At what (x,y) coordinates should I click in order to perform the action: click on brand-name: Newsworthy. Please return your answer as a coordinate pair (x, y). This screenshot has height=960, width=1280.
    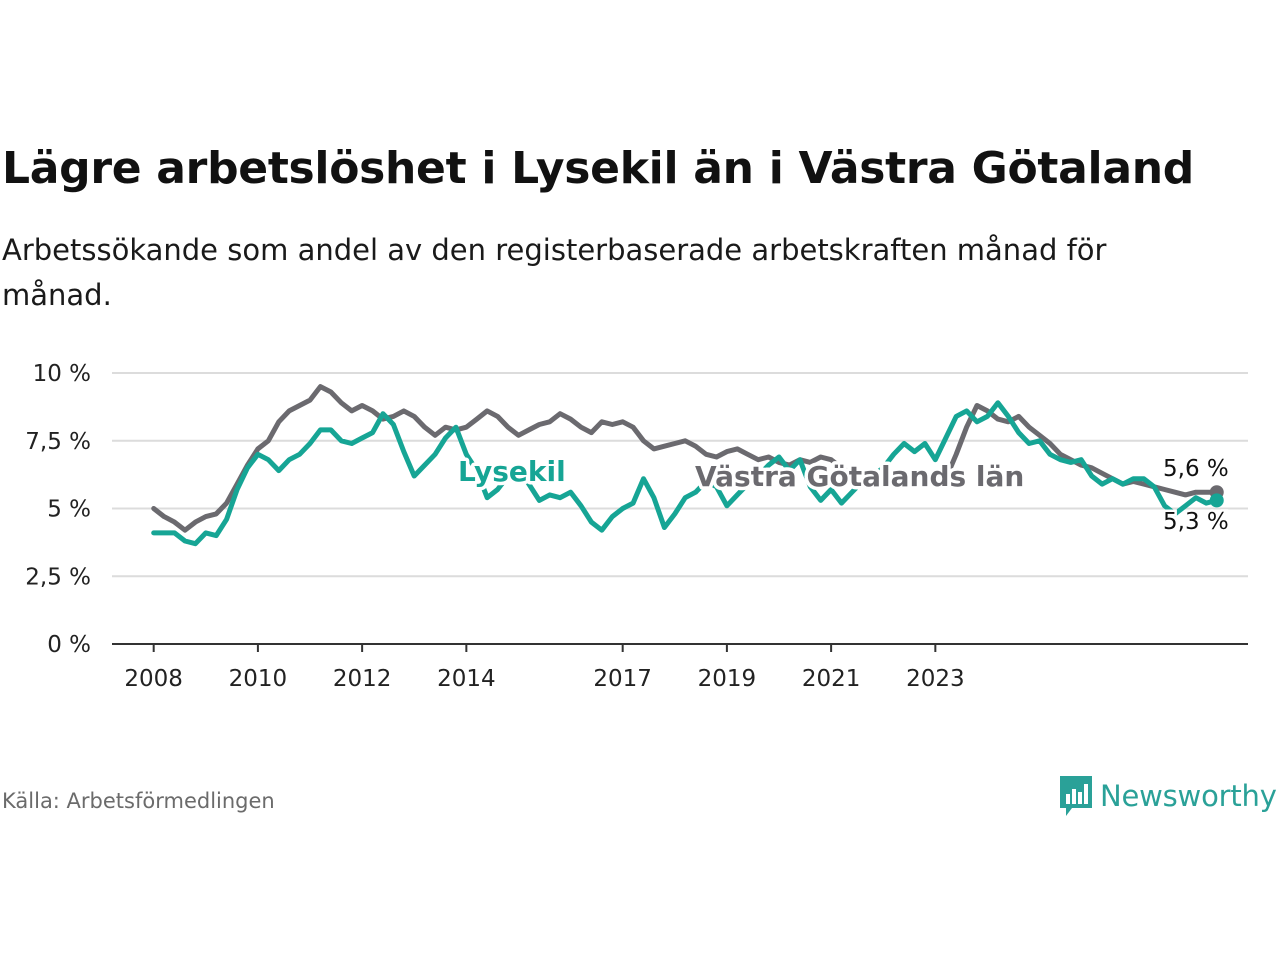
    Looking at the image, I should click on (1188, 796).